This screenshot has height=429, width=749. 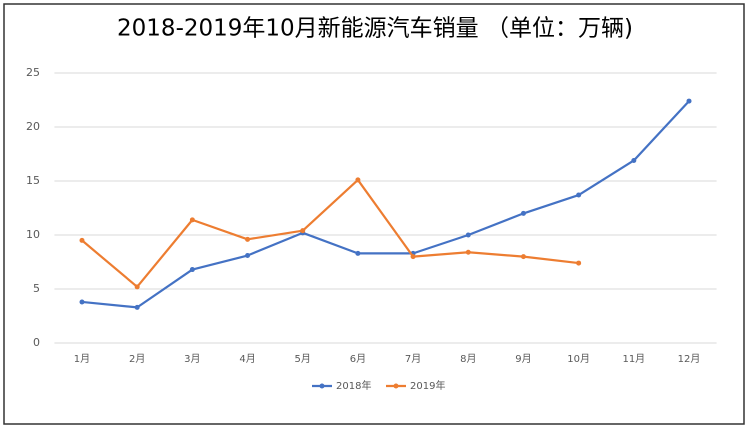 What do you see at coordinates (523, 359) in the screenshot?
I see `x-tick-label: 9月` at bounding box center [523, 359].